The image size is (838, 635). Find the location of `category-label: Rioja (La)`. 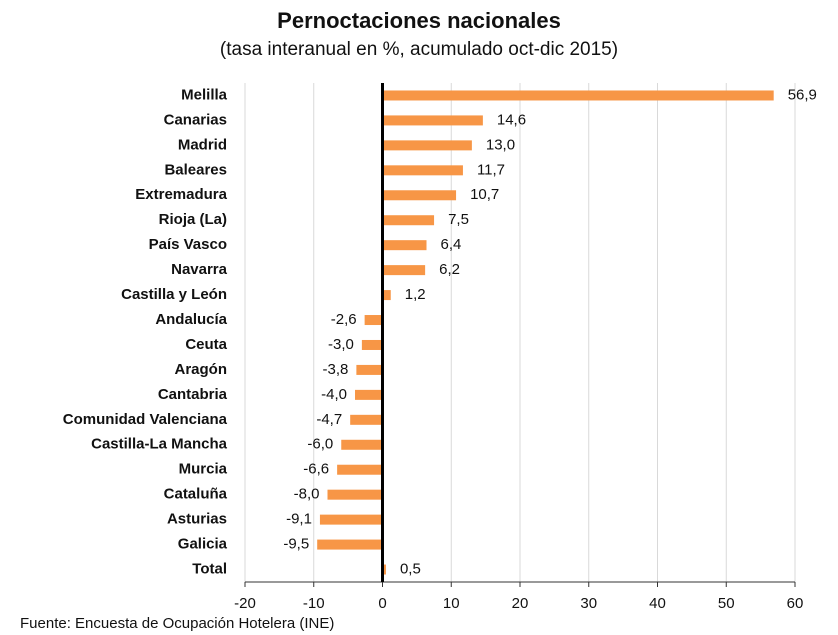

category-label: Rioja (La) is located at coordinates (193, 219).